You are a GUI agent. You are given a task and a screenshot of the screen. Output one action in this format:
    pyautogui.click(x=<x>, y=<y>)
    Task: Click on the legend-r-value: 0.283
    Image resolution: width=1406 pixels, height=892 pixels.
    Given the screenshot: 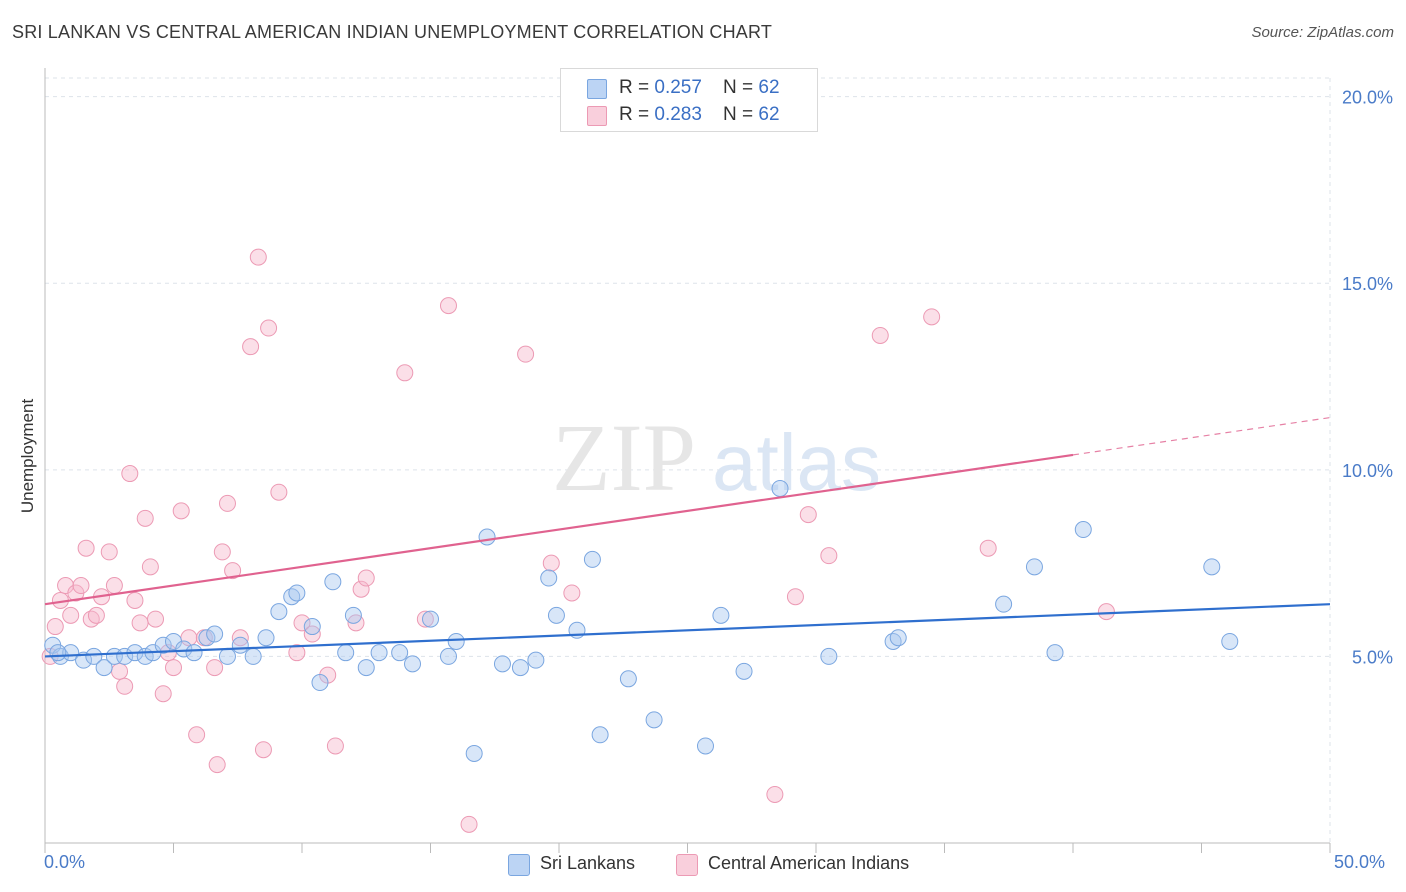 What is the action you would take?
    pyautogui.click(x=678, y=114)
    